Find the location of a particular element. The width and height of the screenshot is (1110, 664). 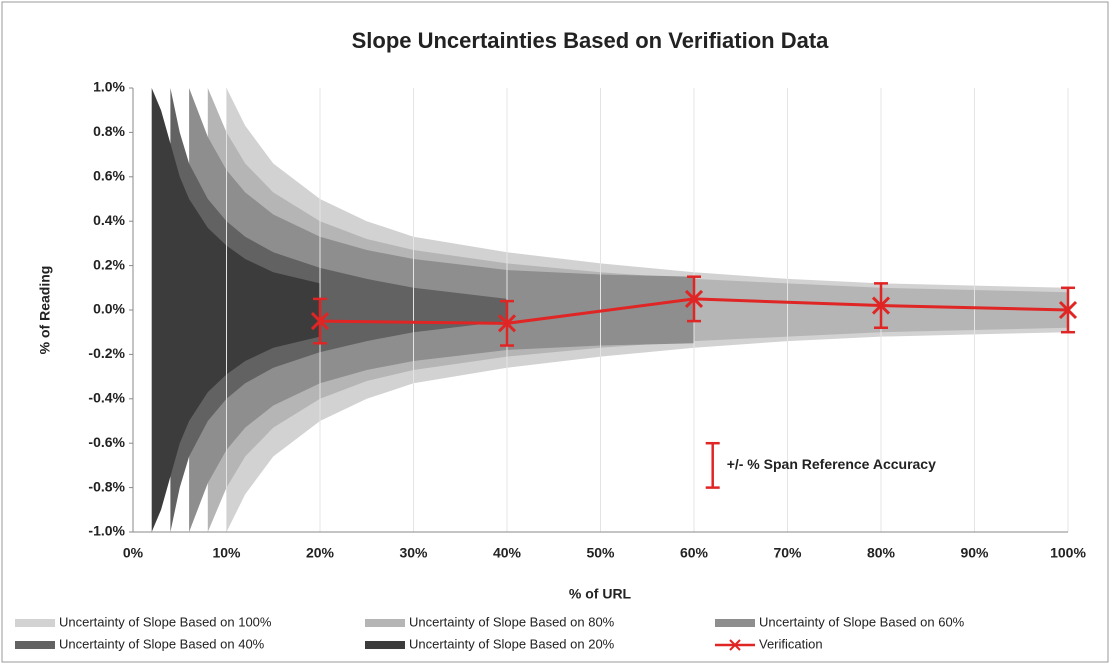

x-tick-label: 0% is located at coordinates (133, 553).